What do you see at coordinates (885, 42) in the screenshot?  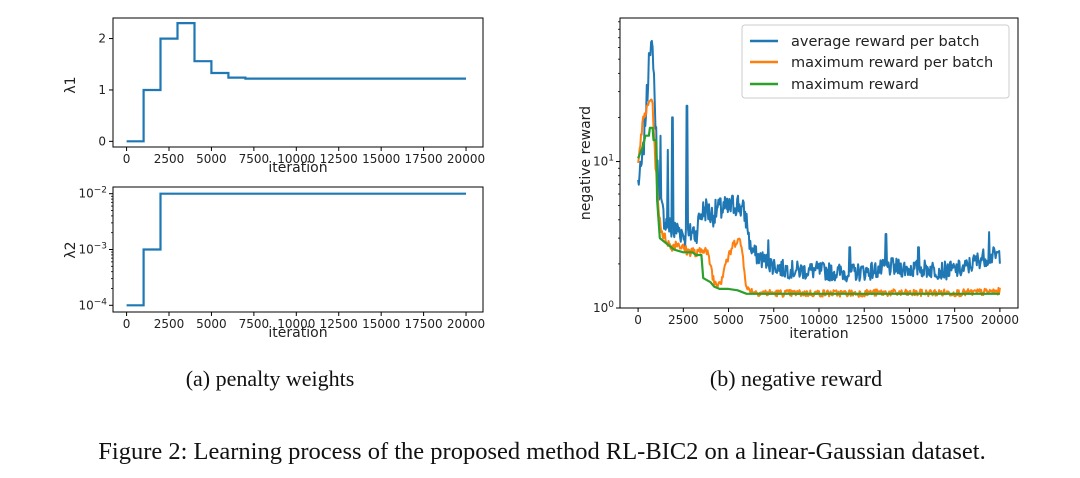 I see `legend-label-average: average reward per batch` at bounding box center [885, 42].